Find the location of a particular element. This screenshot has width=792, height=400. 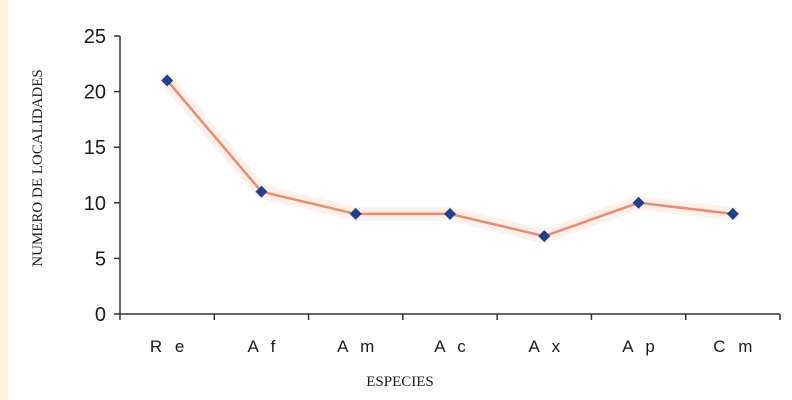

y-axis-title: NUMERO DE LOCALIDADES is located at coordinates (38, 168).